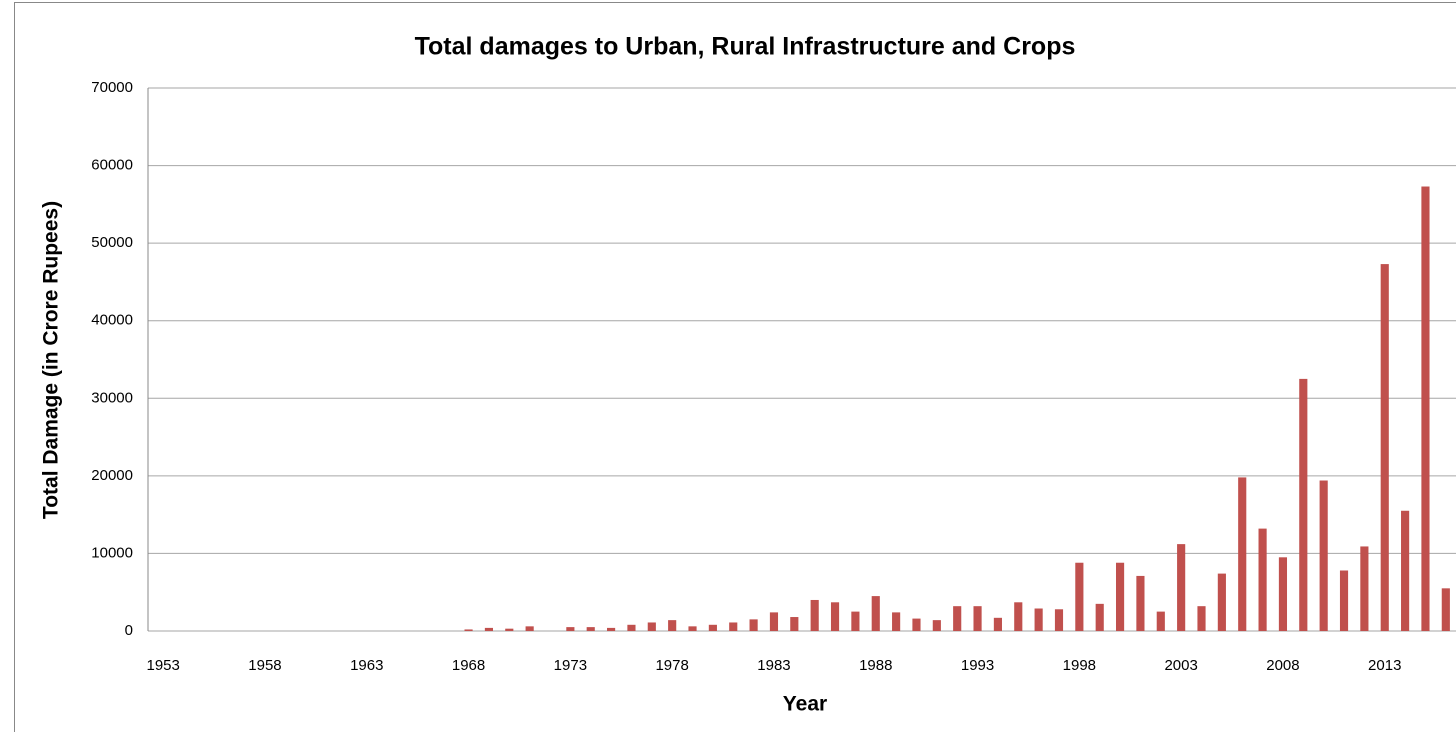  Describe the element at coordinates (51, 360) in the screenshot. I see `y-axis-label: Total Damage (in Crore Rupees)` at that location.